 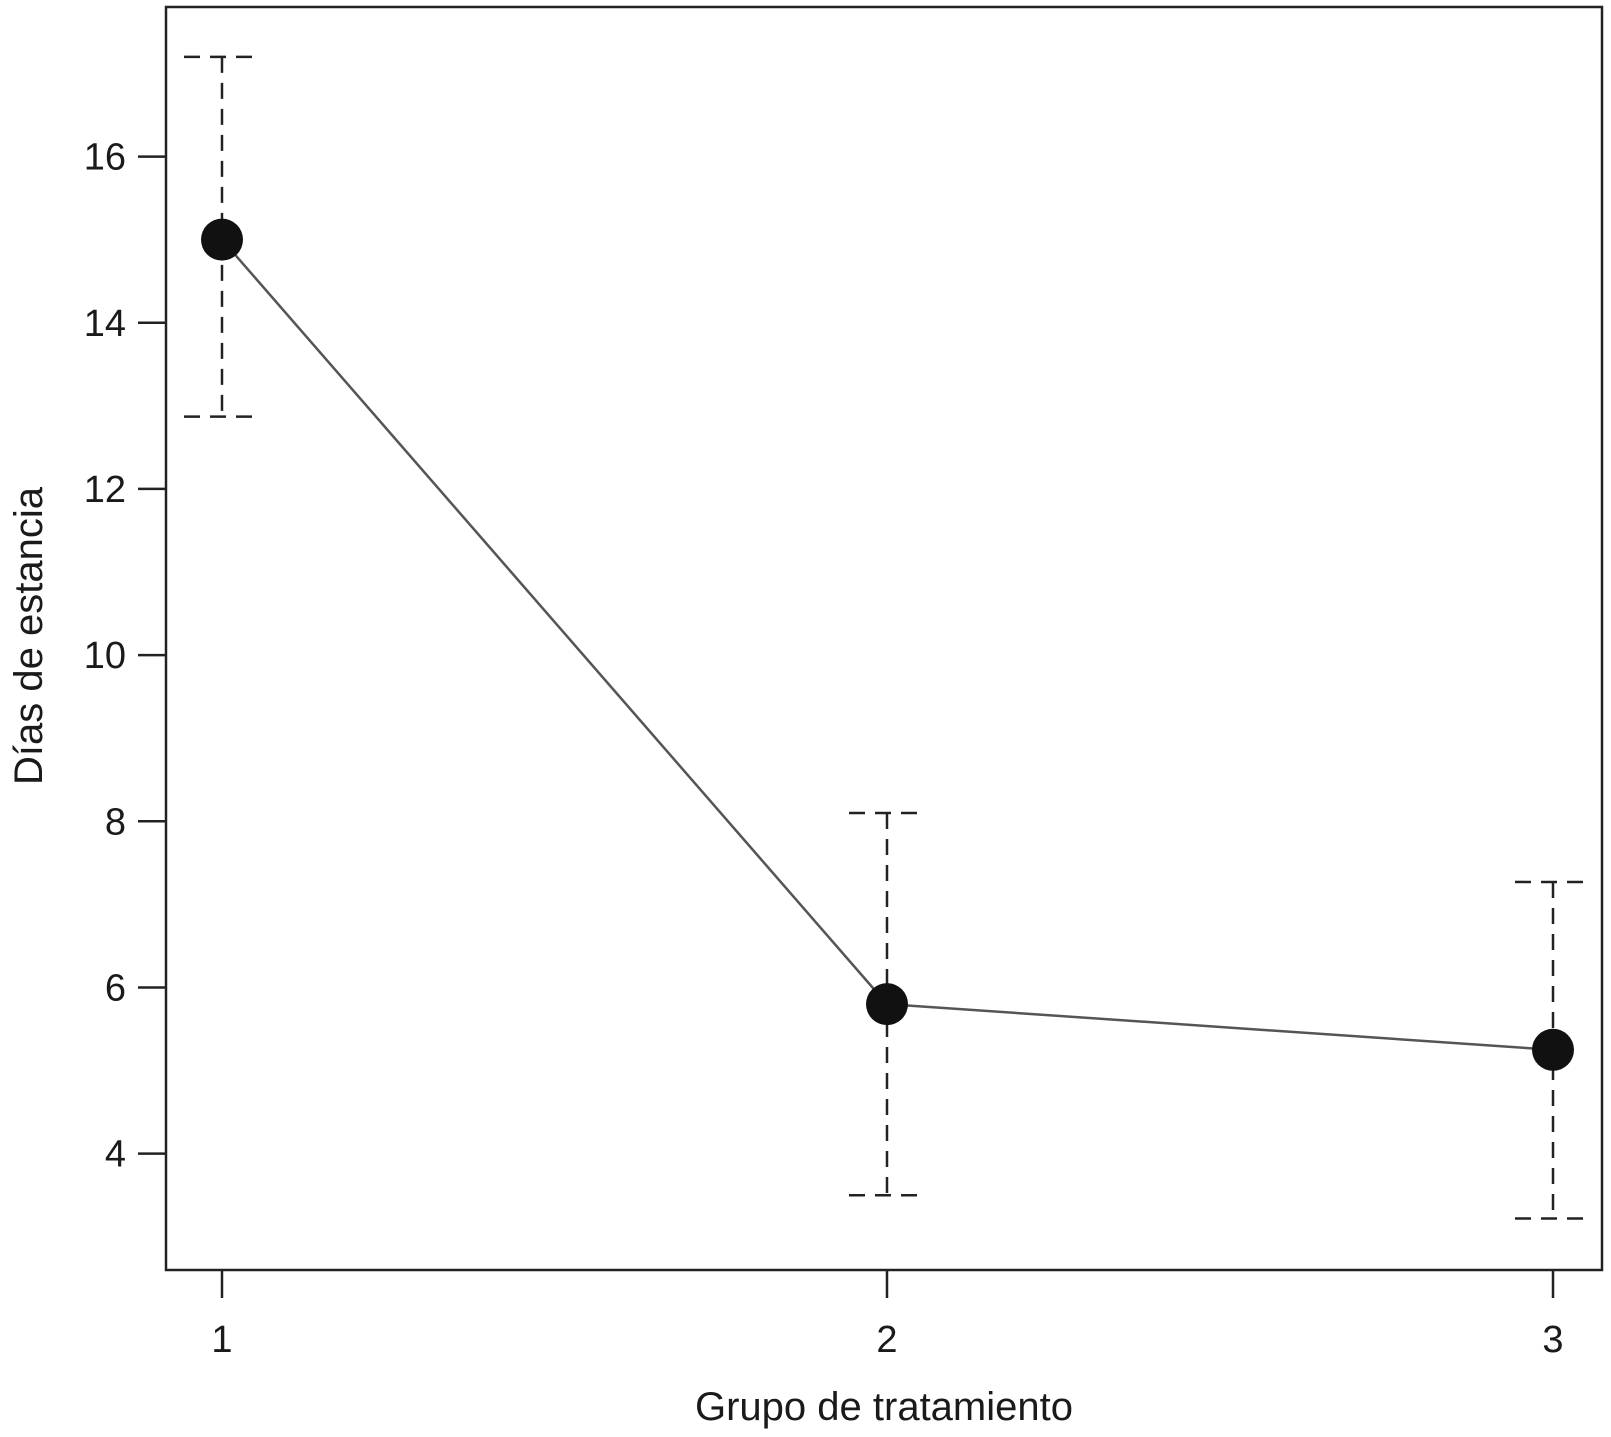 I want to click on y-tick-label: 10, so click(x=105, y=656).